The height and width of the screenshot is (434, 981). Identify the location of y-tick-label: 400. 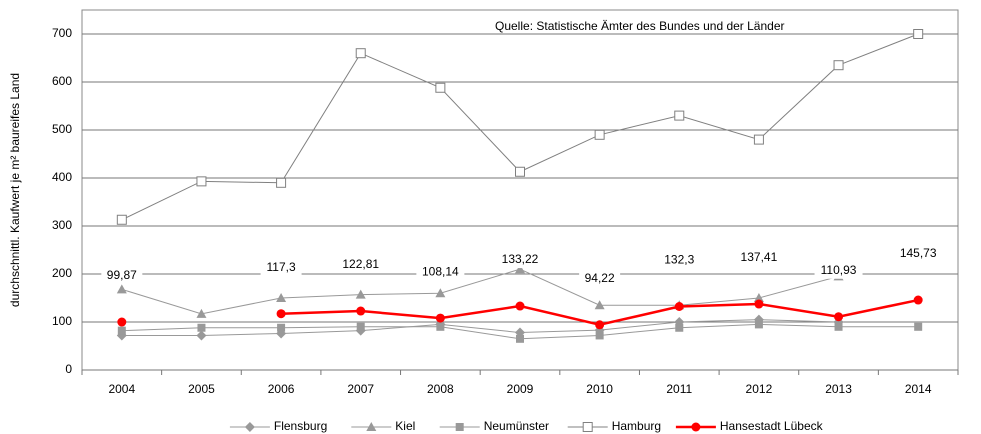
(62, 177).